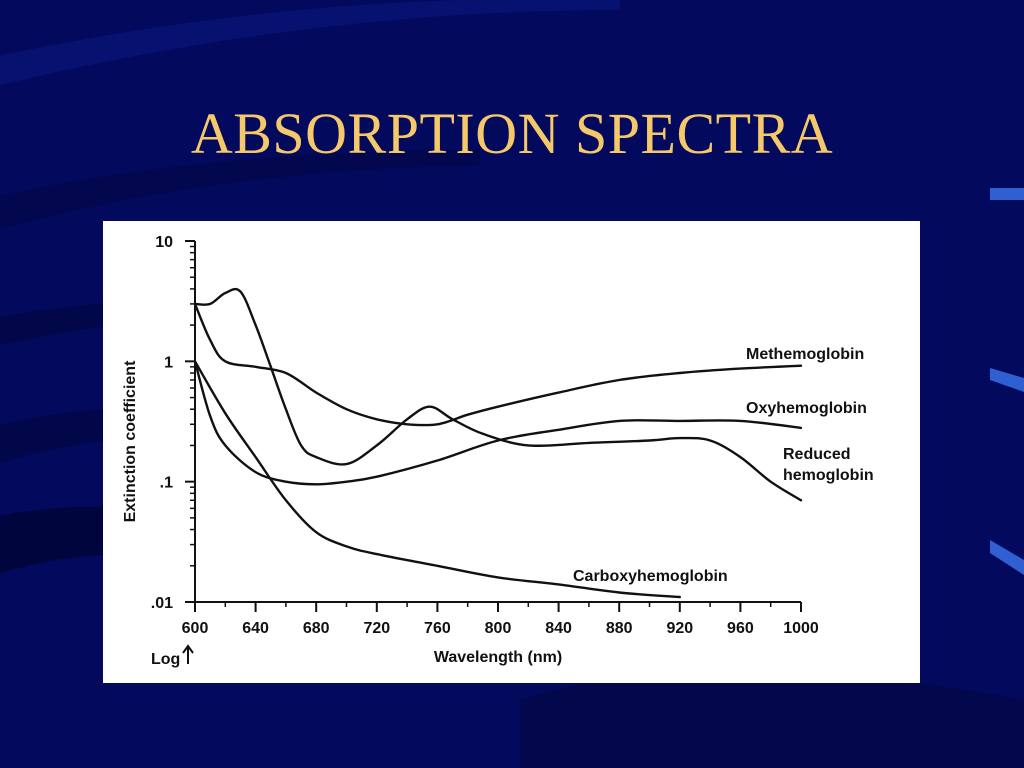 The image size is (1024, 768). I want to click on x-tick-label: 800, so click(498, 628).